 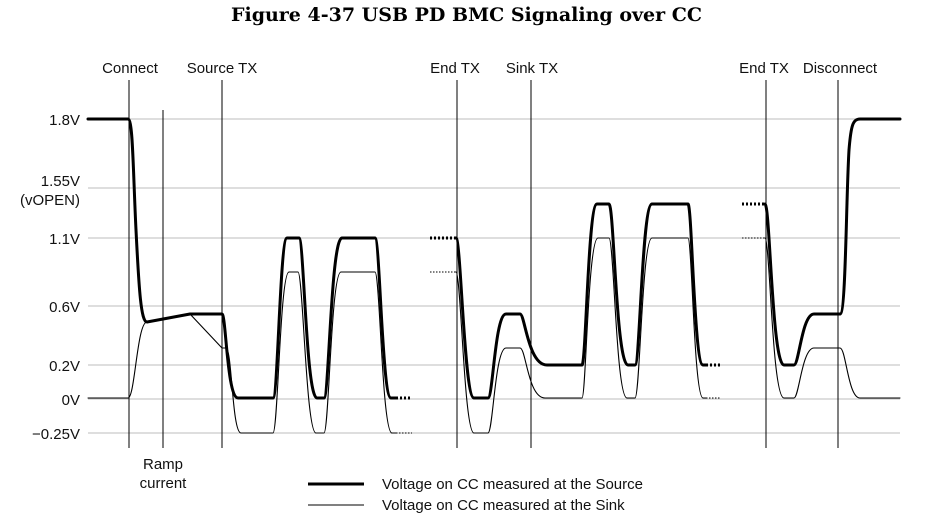 What do you see at coordinates (840, 68) in the screenshot?
I see `label-disconnect: Disconnect` at bounding box center [840, 68].